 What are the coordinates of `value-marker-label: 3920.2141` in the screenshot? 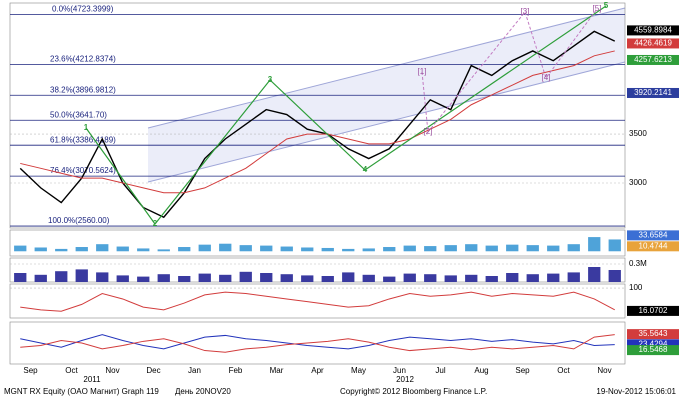 It's located at (653, 92).